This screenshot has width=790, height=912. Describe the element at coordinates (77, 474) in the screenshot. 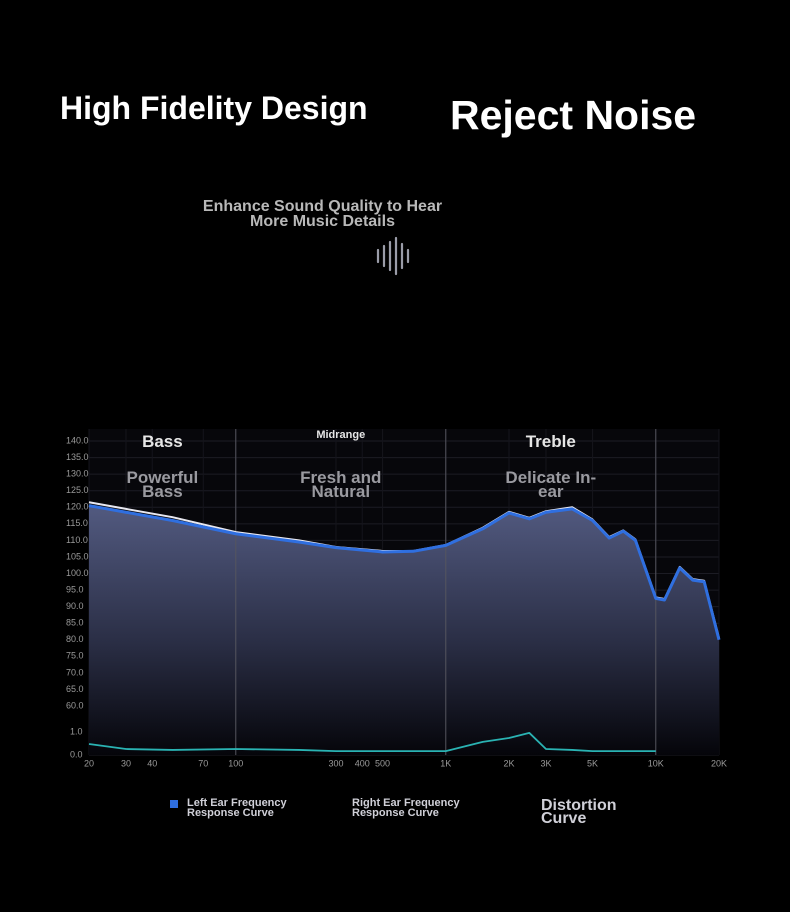

I see `y-tick-label: 130.0` at that location.